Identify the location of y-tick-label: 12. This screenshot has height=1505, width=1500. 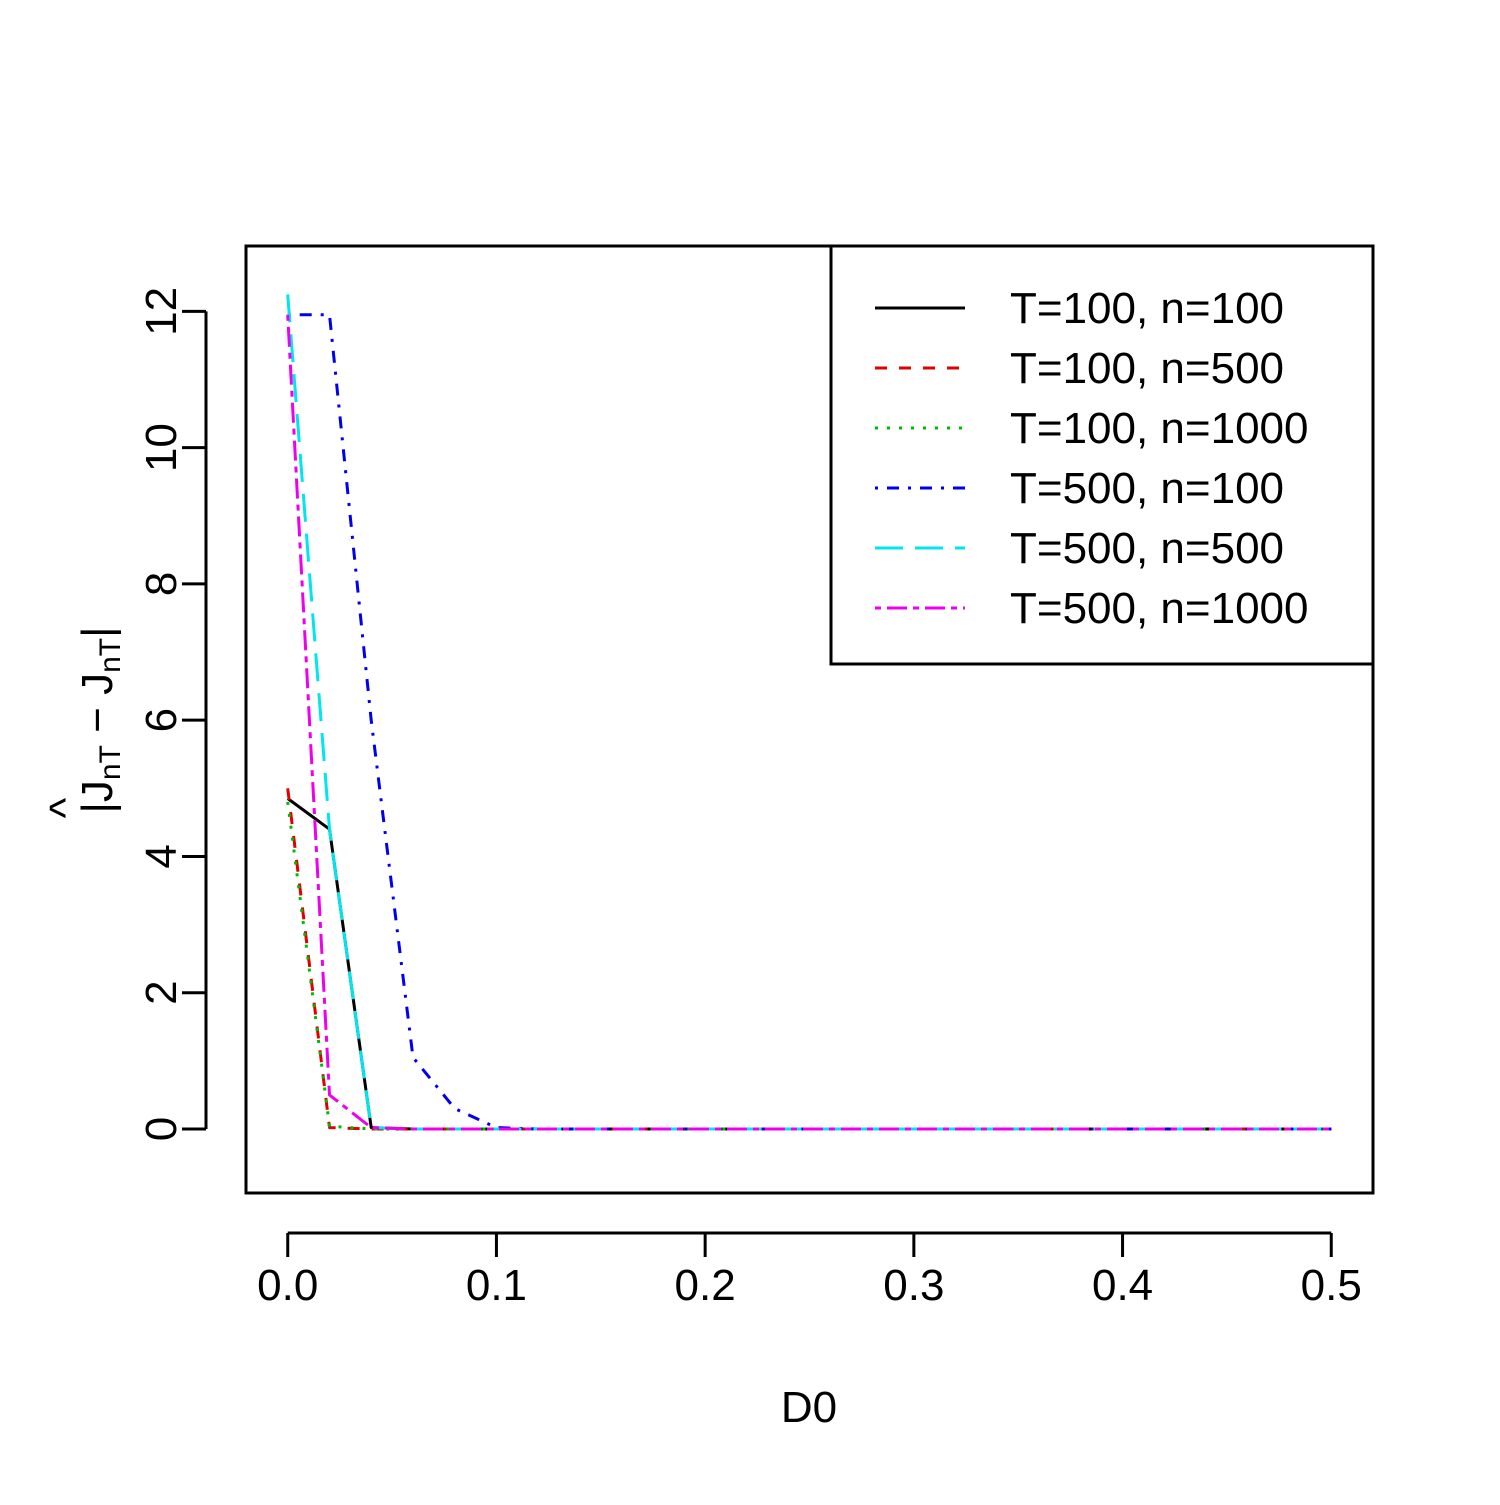
(161, 311).